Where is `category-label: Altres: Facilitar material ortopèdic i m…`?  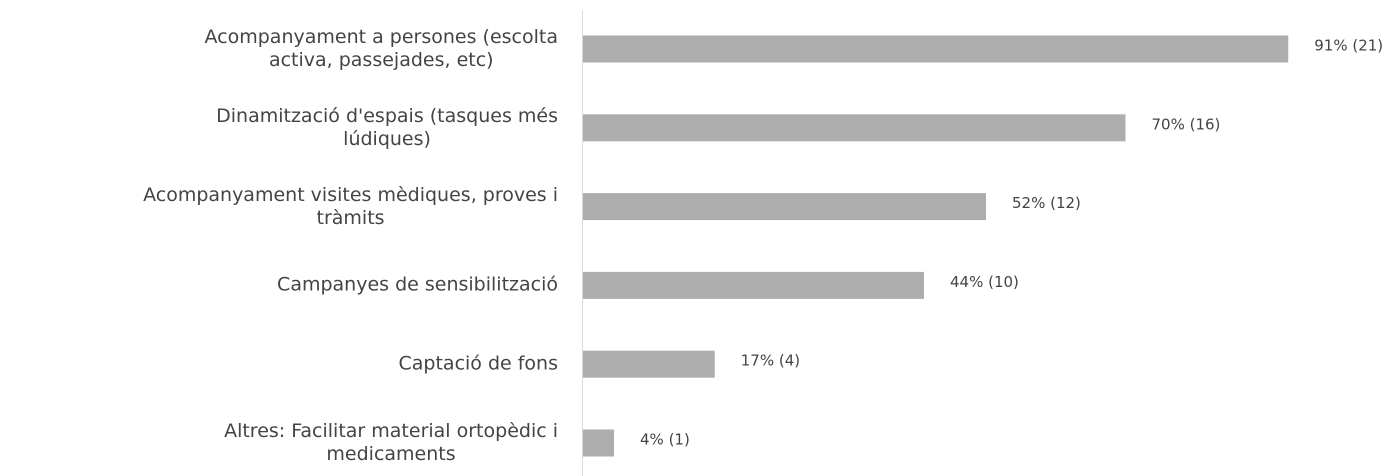 category-label: Altres: Facilitar material ortopèdic i m… is located at coordinates (391, 442).